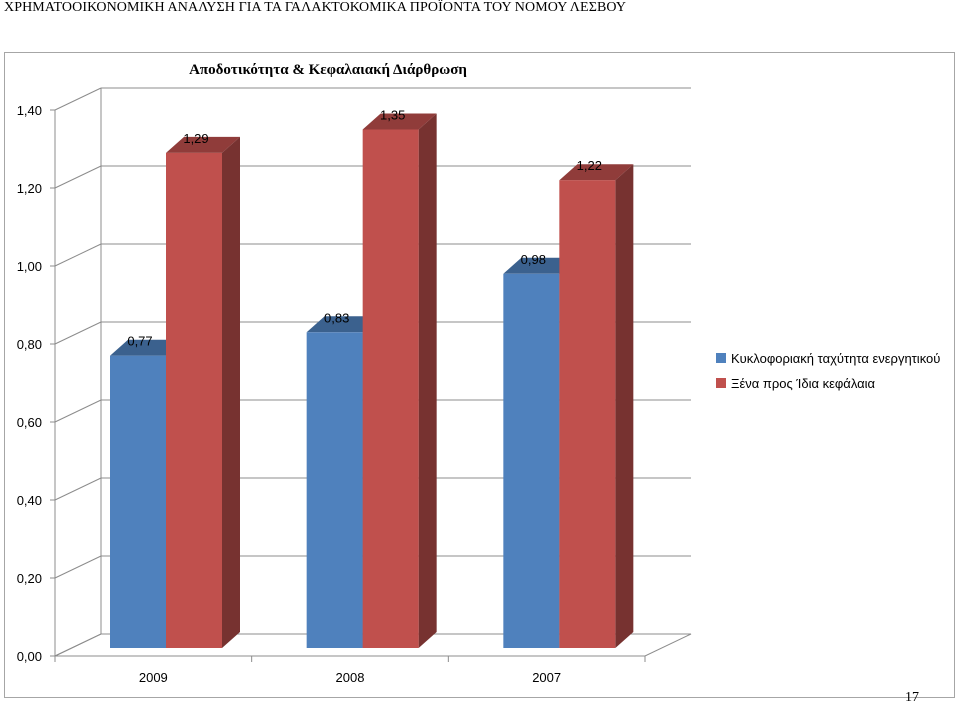 The height and width of the screenshot is (707, 960). I want to click on data-label: 1,22, so click(589, 165).